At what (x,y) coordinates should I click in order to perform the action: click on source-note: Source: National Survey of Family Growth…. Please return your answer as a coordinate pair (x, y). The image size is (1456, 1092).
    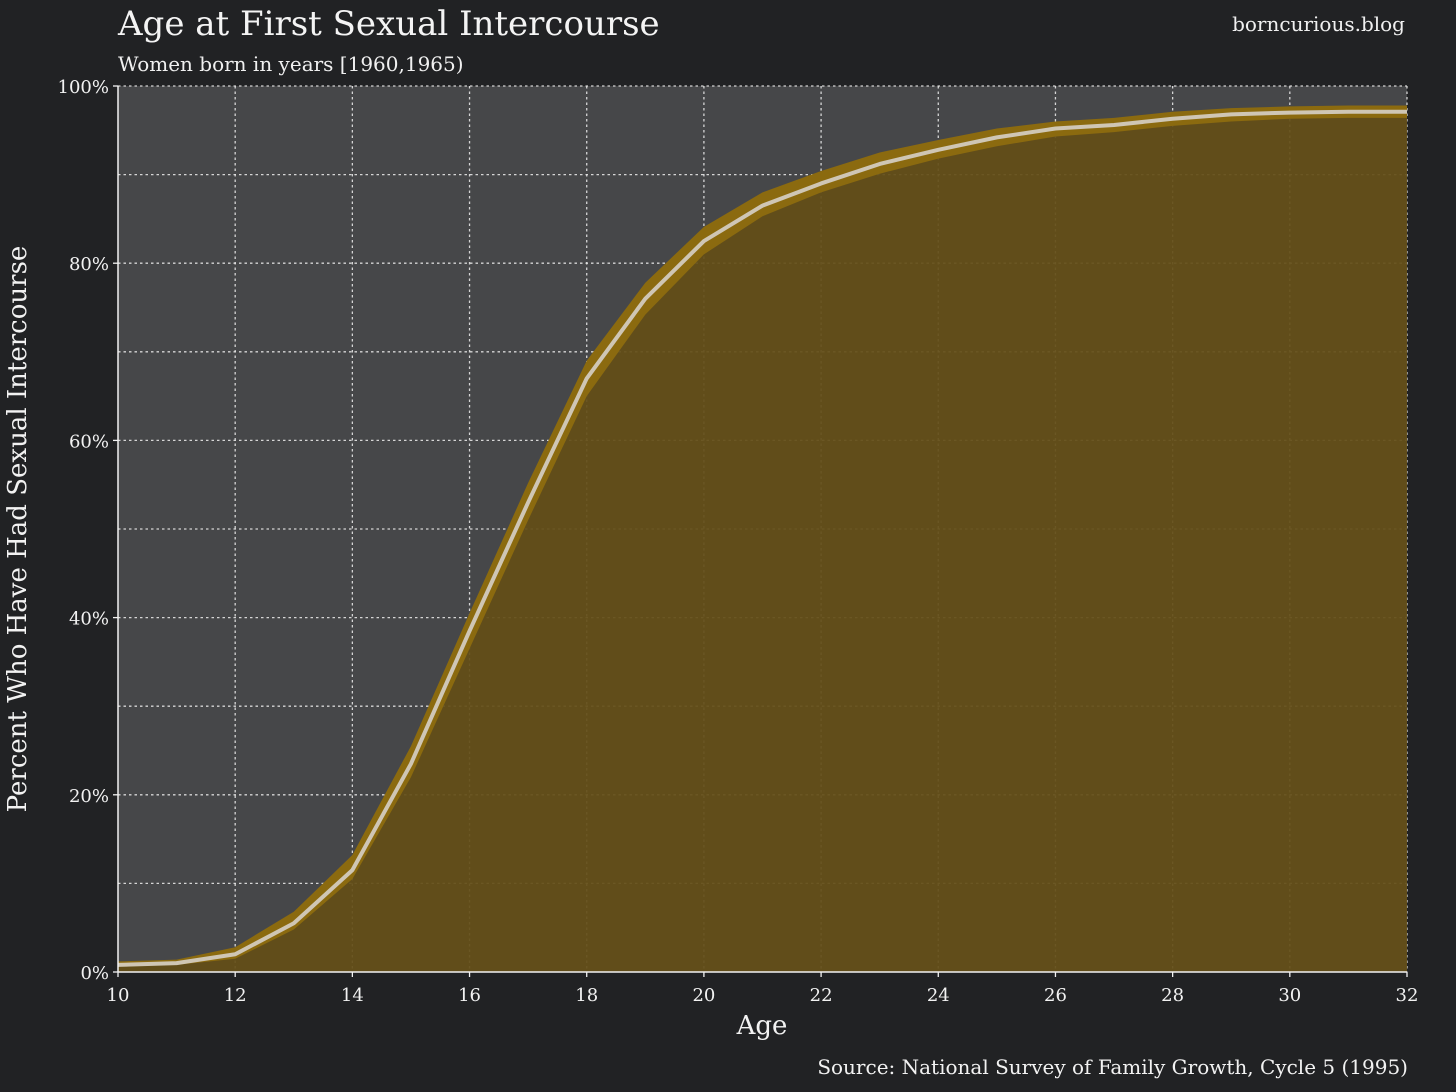
    Looking at the image, I should click on (1112, 1067).